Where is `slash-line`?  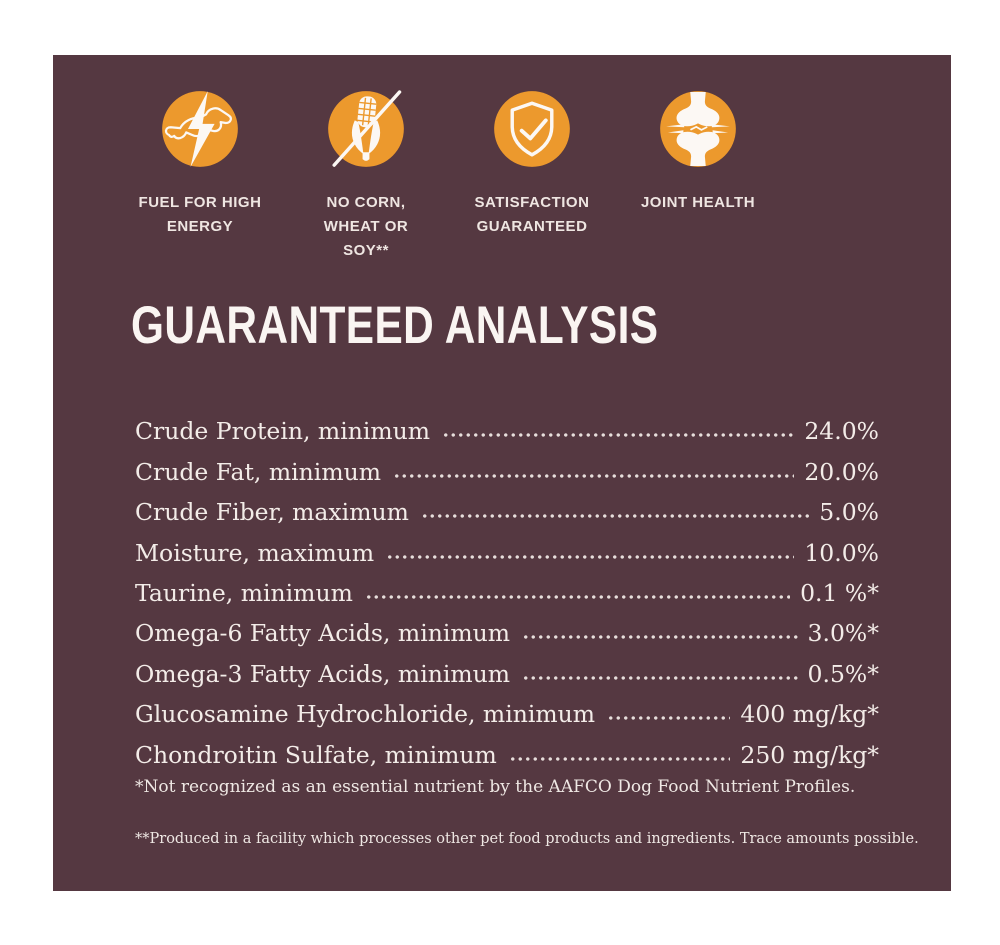
slash-line is located at coordinates (367, 128).